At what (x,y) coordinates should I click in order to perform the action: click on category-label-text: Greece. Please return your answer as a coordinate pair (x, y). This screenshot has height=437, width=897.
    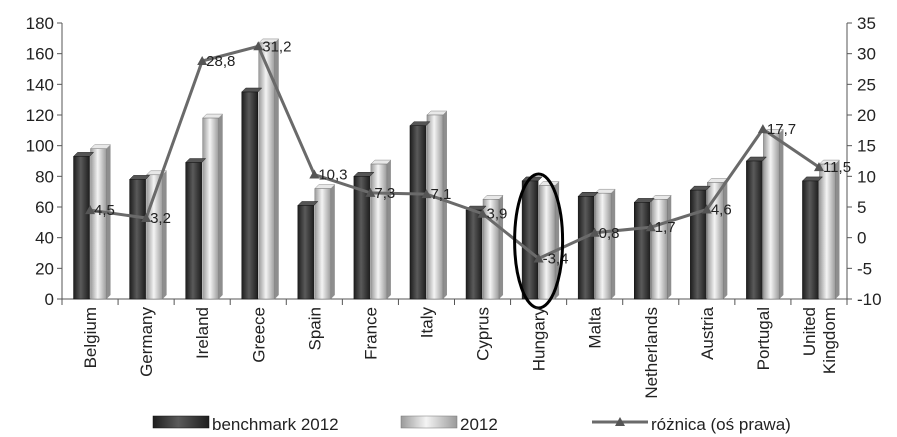
    Looking at the image, I should click on (258, 335).